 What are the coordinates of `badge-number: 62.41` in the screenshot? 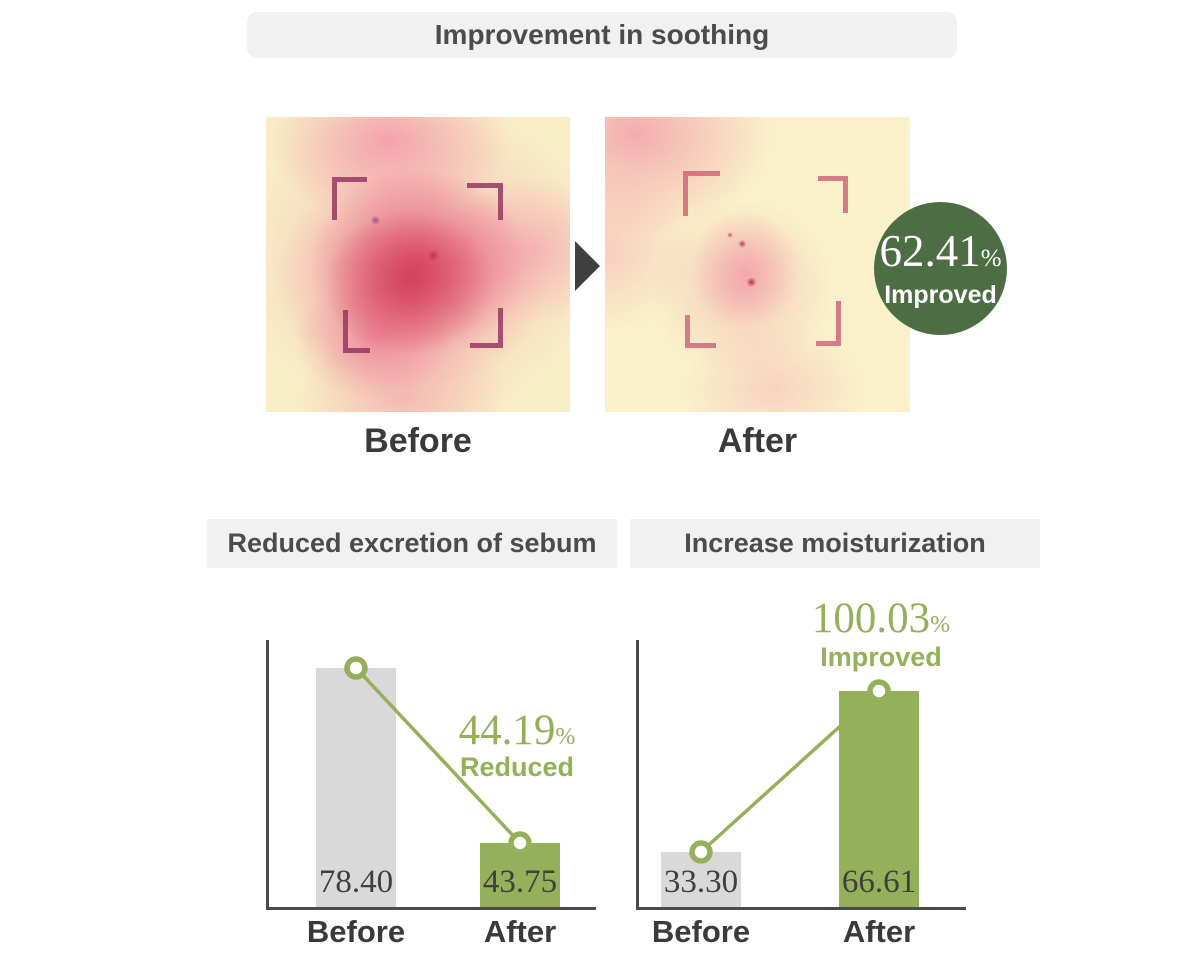 It's located at (930, 250).